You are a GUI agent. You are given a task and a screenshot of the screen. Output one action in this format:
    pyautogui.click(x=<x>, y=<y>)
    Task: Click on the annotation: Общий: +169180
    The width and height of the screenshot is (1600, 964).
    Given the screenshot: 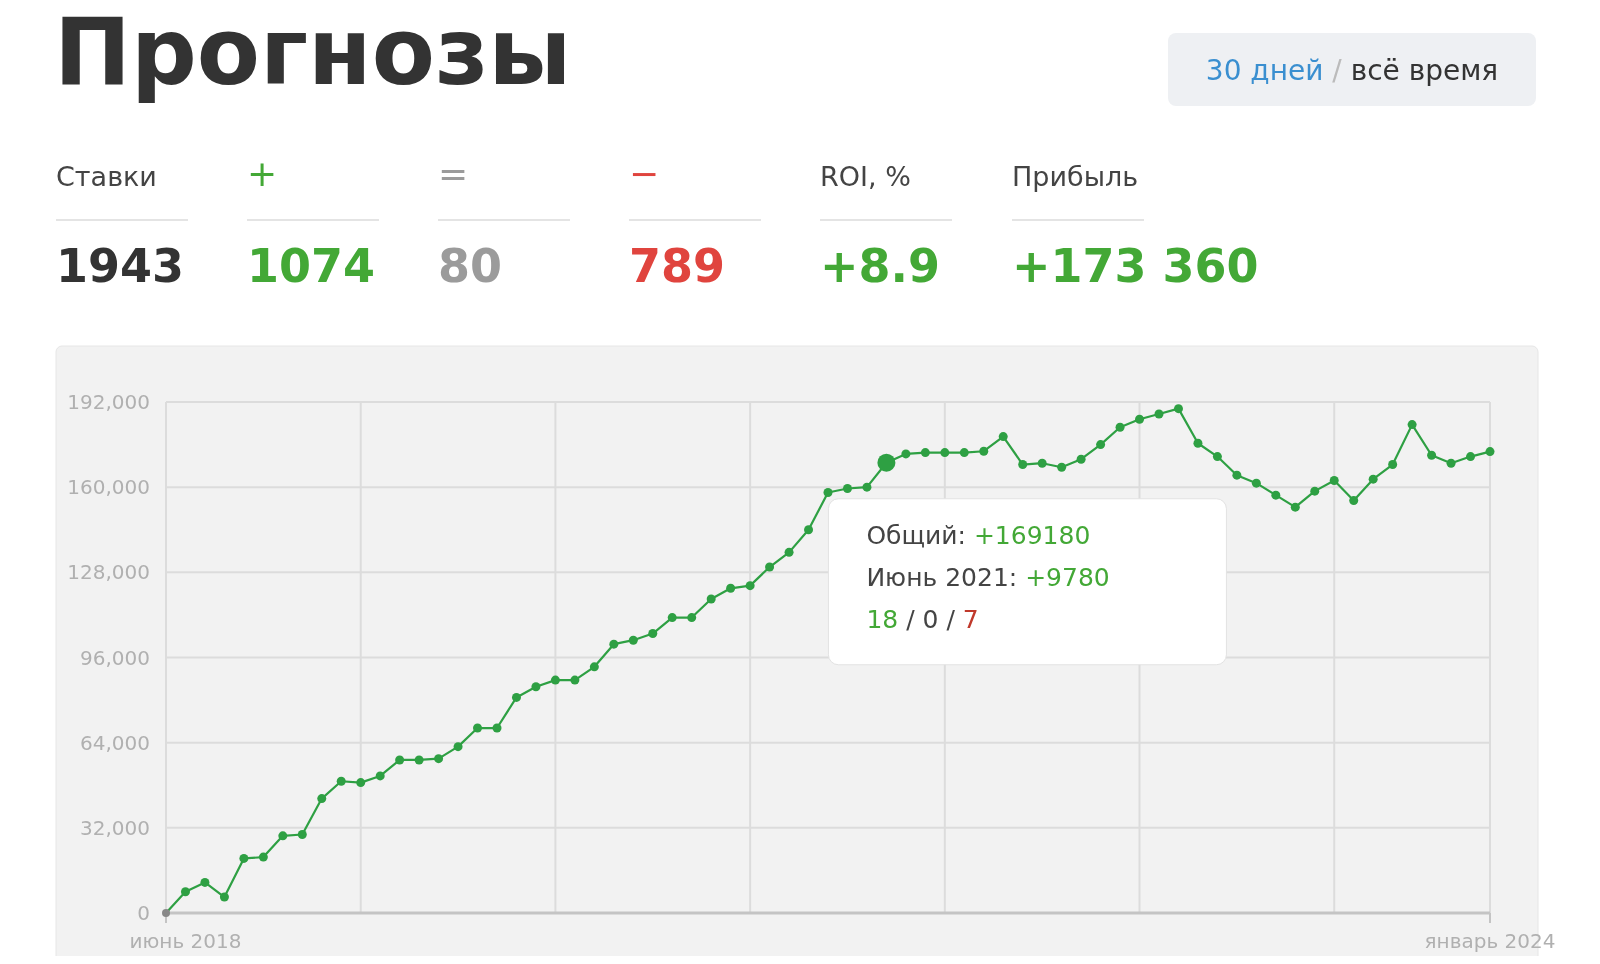 What is the action you would take?
    pyautogui.click(x=978, y=535)
    